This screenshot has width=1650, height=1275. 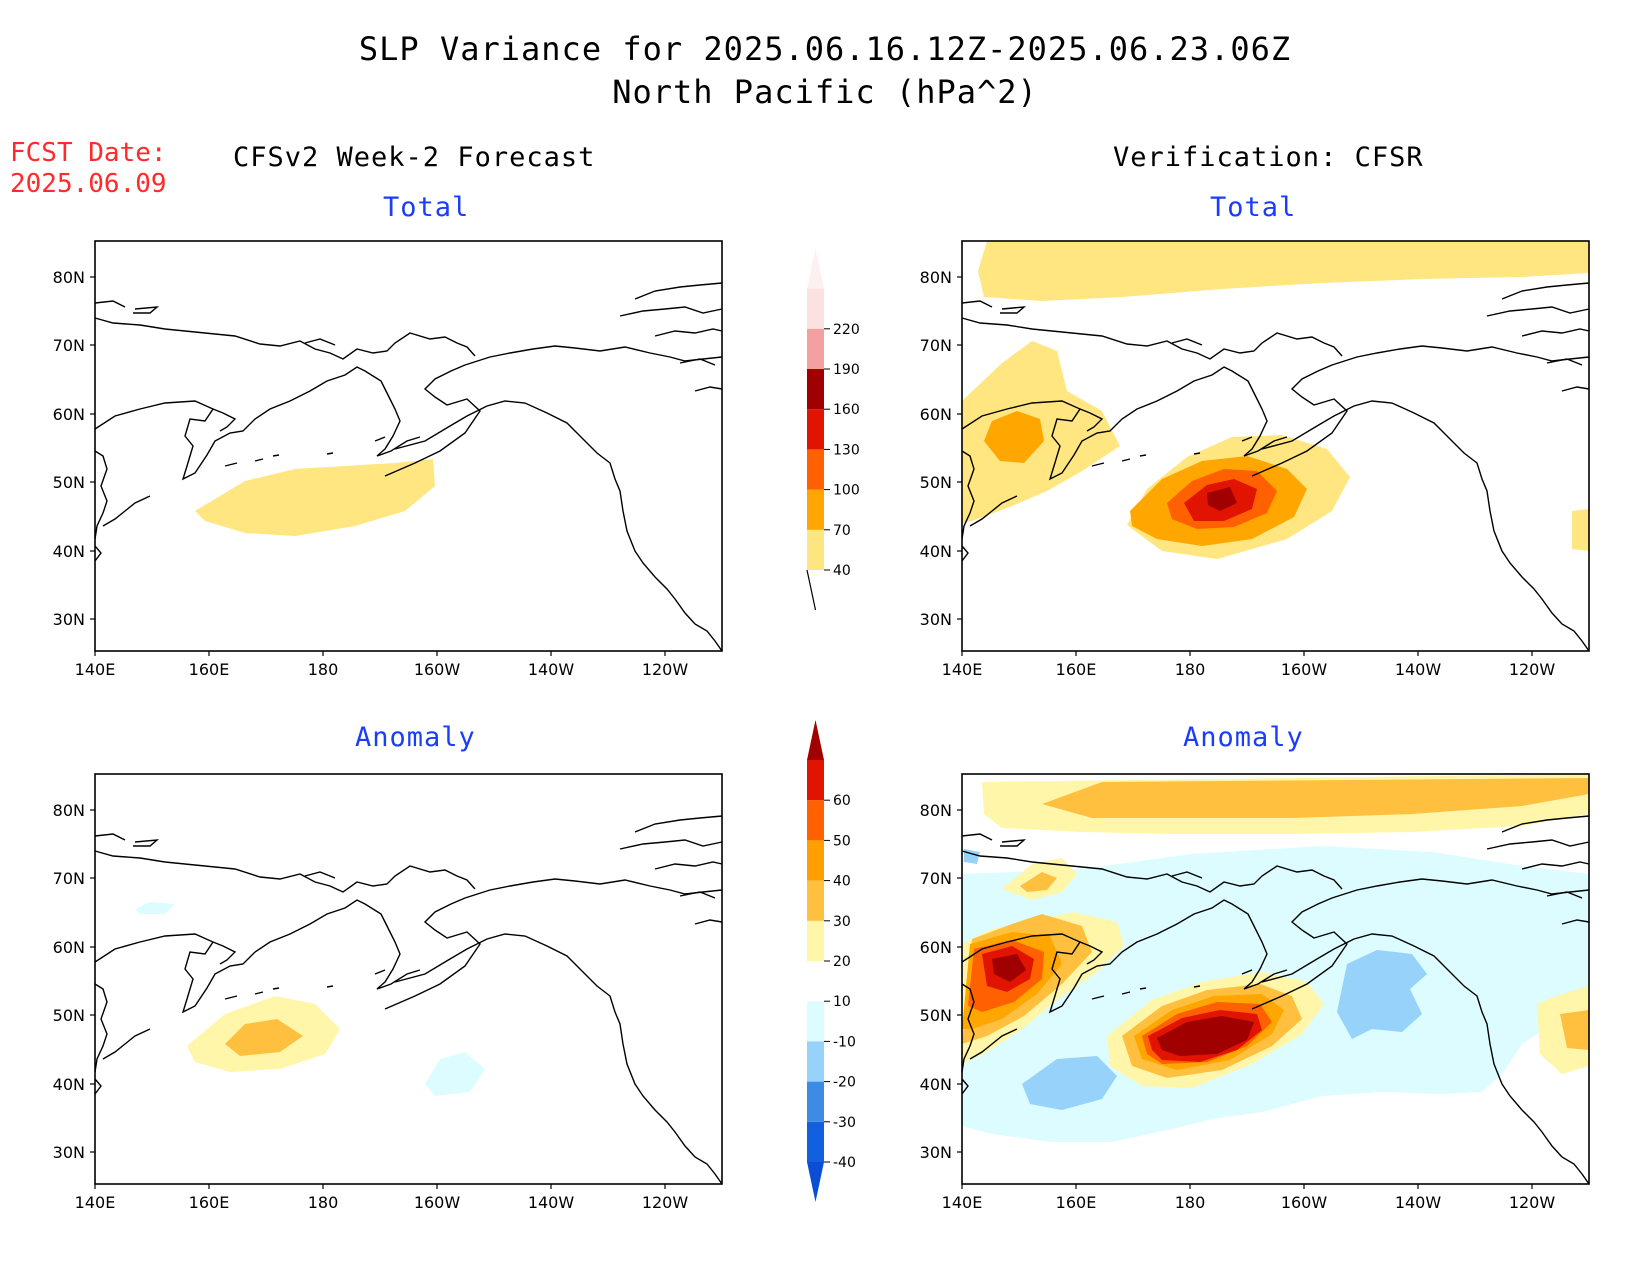 What do you see at coordinates (815, 268) in the screenshot?
I see `colorbar-tail-high` at bounding box center [815, 268].